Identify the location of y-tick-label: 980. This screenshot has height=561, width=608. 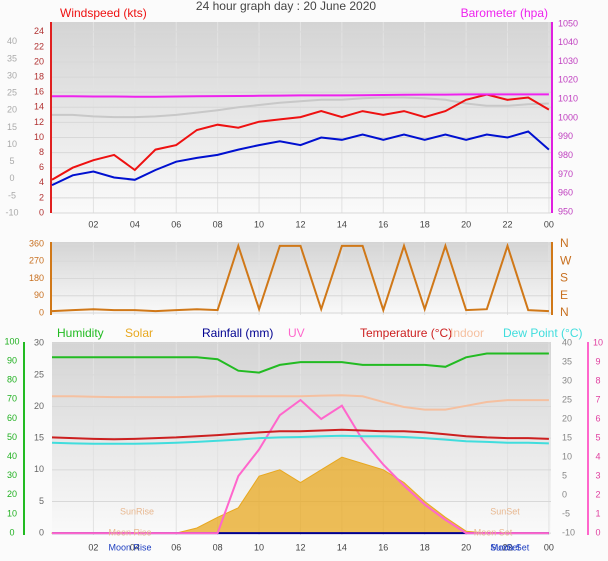
(565, 155).